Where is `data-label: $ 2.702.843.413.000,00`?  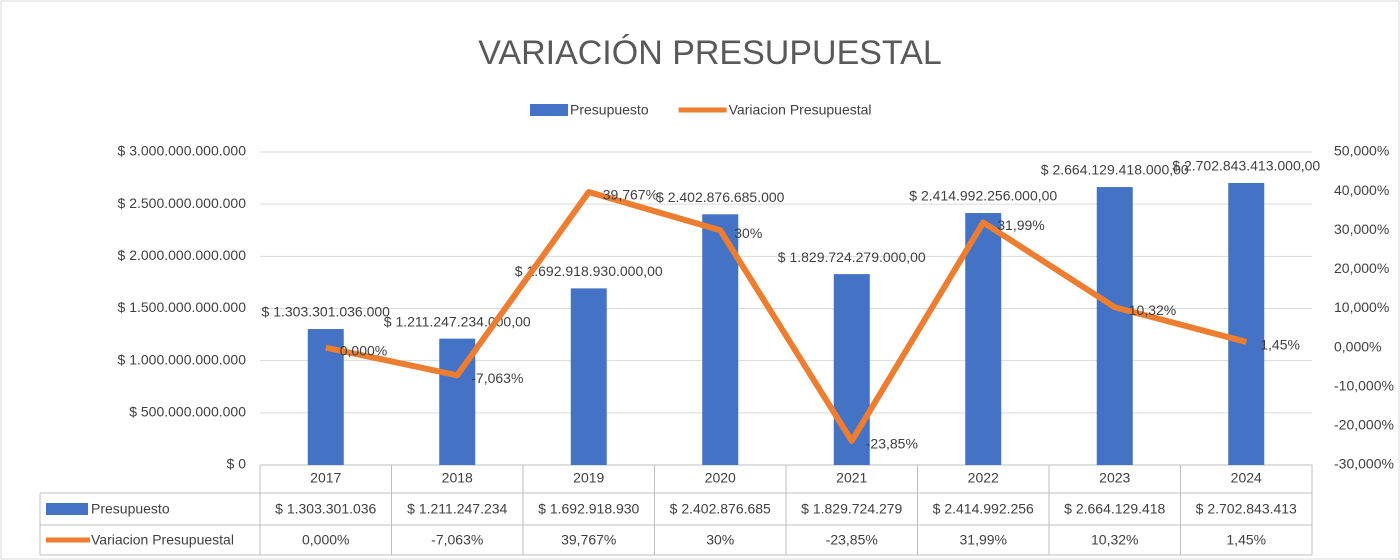 data-label: $ 2.702.843.413.000,00 is located at coordinates (1246, 166).